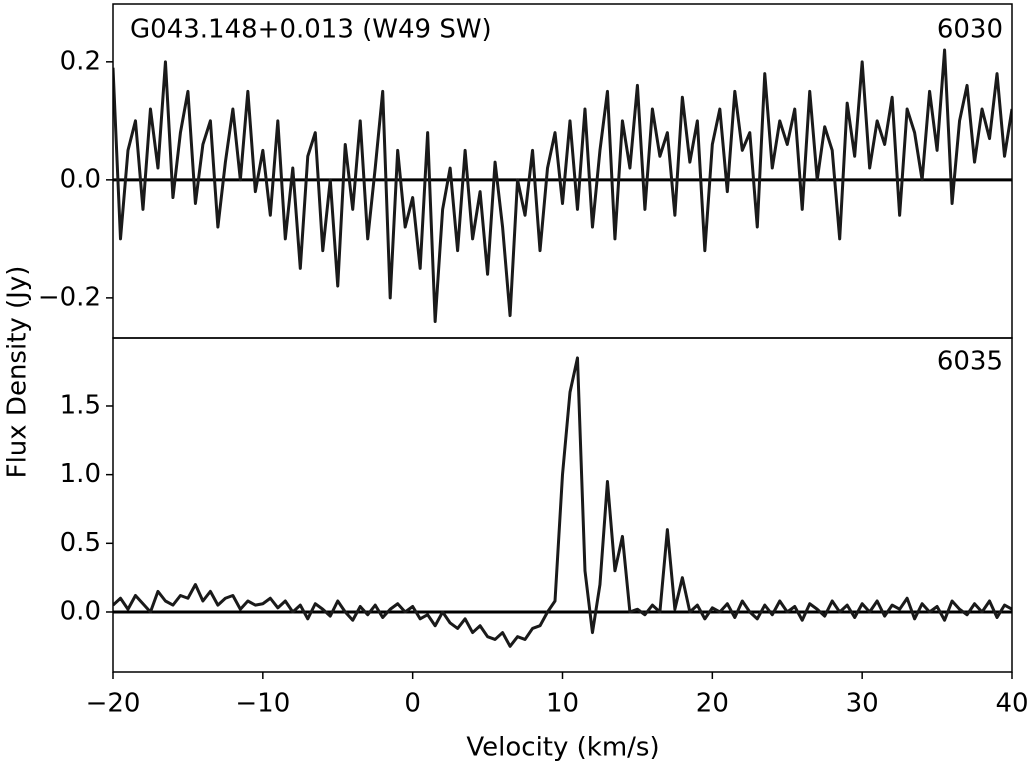 This screenshot has width=1035, height=768. I want to click on x-tick-label: 40, so click(1011, 704).